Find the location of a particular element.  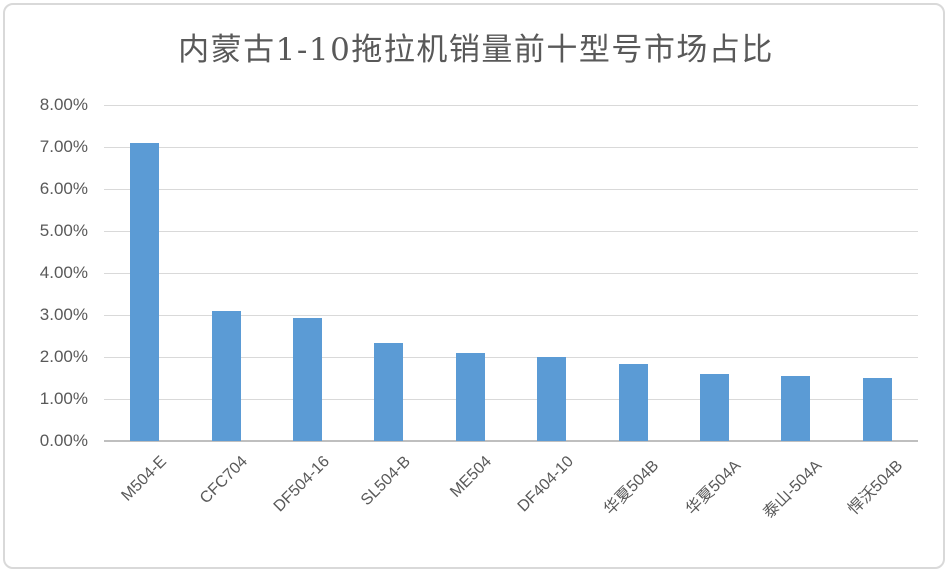

y-tick-label: 0.00% is located at coordinates (63, 440).